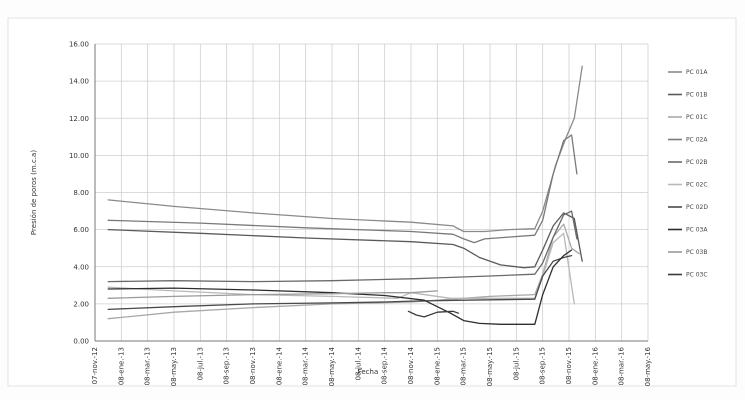 The height and width of the screenshot is (400, 745). I want to click on y-tick-label: 16.00, so click(79, 45).